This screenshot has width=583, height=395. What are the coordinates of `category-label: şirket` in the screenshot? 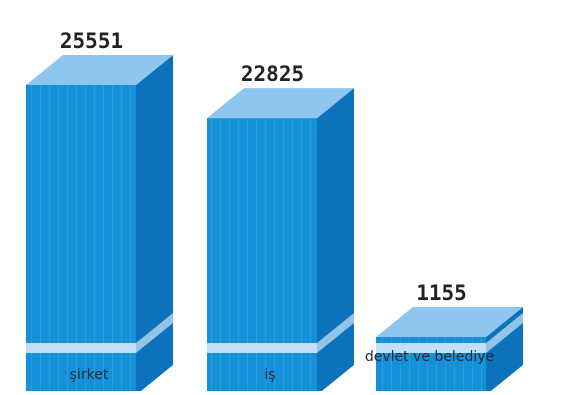 It's located at (89, 375).